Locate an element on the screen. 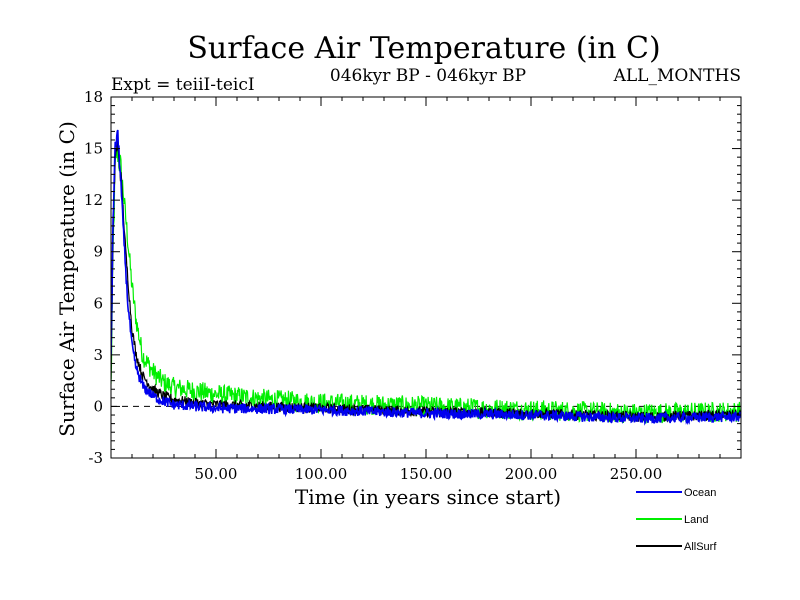  legend: Ocean Land AllSurf is located at coordinates (676, 520).